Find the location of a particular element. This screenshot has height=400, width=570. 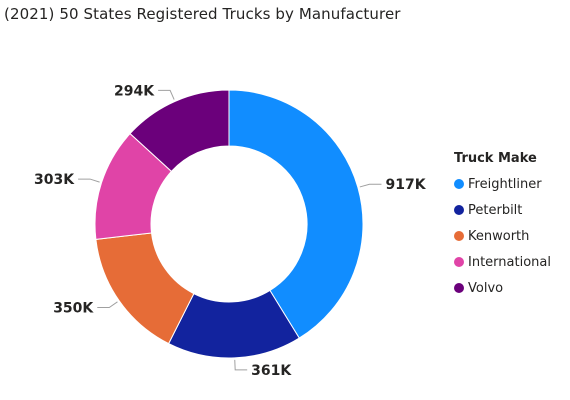

slice-freightliner is located at coordinates (296, 214).